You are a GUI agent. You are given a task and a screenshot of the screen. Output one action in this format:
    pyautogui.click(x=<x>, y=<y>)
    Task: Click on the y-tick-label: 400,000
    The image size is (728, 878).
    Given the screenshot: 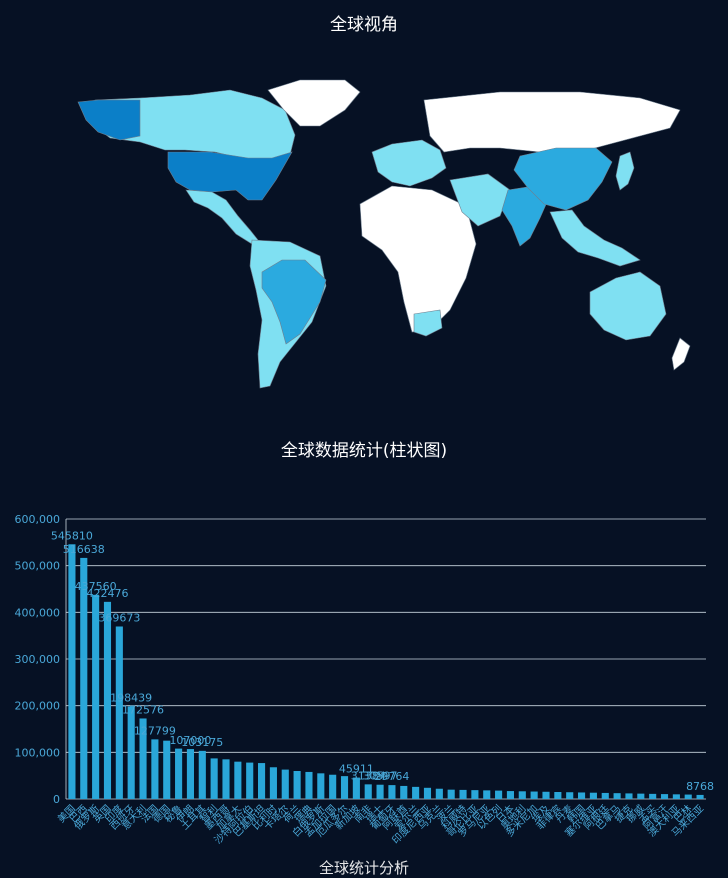 What is the action you would take?
    pyautogui.click(x=38, y=612)
    